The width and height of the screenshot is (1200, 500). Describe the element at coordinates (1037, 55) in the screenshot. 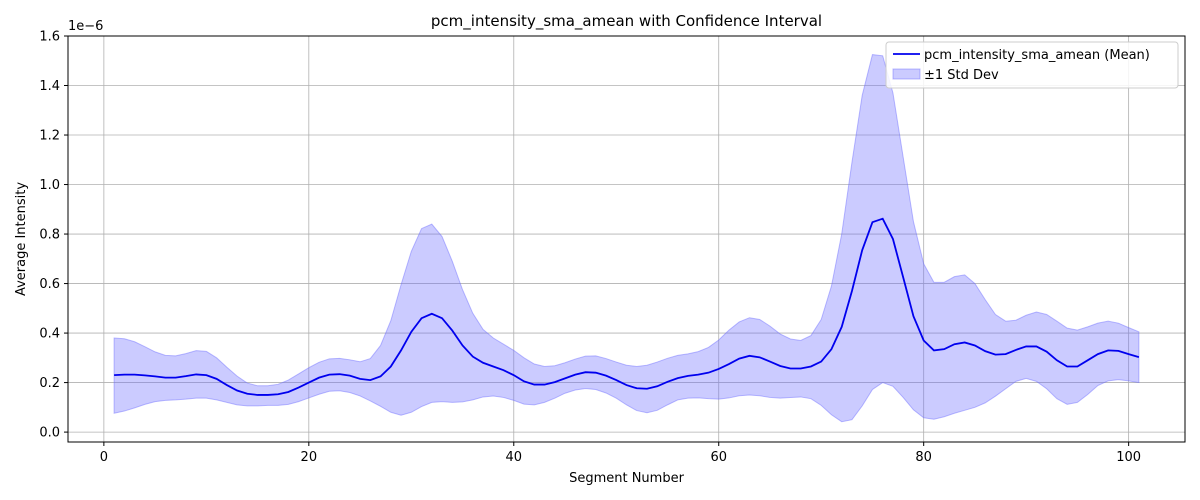

I see `legend-mean-label: pcm_intensity_sma_amean (Mean)` at that location.